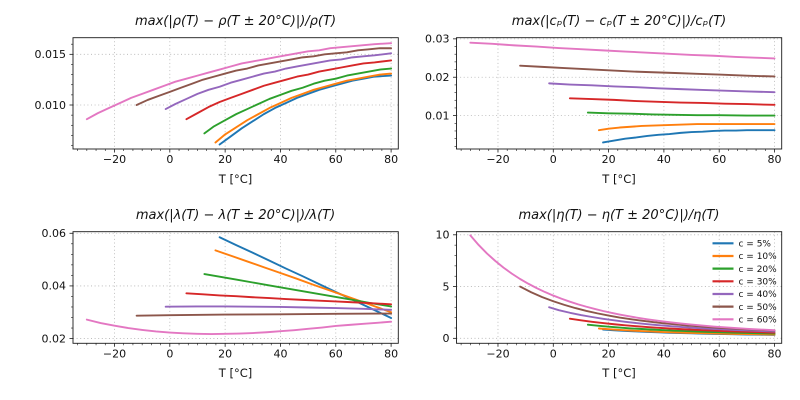 Image resolution: width=800 pixels, height=400 pixels. Describe the element at coordinates (619, 373) in the screenshot. I see `subplot-eta-xlabel: T [°C]` at that location.